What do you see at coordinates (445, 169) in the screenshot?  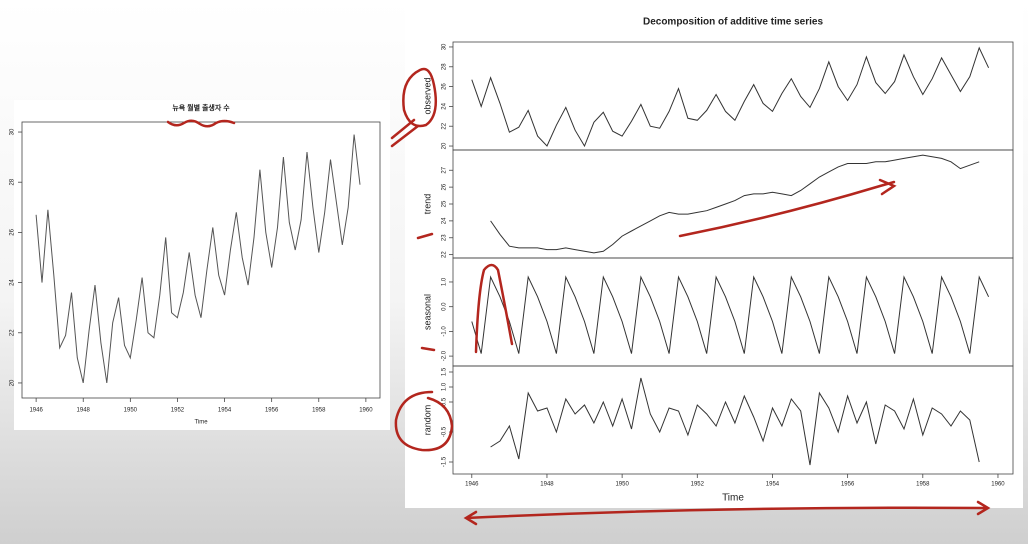 I see `y-tick-label: 27` at bounding box center [445, 169].